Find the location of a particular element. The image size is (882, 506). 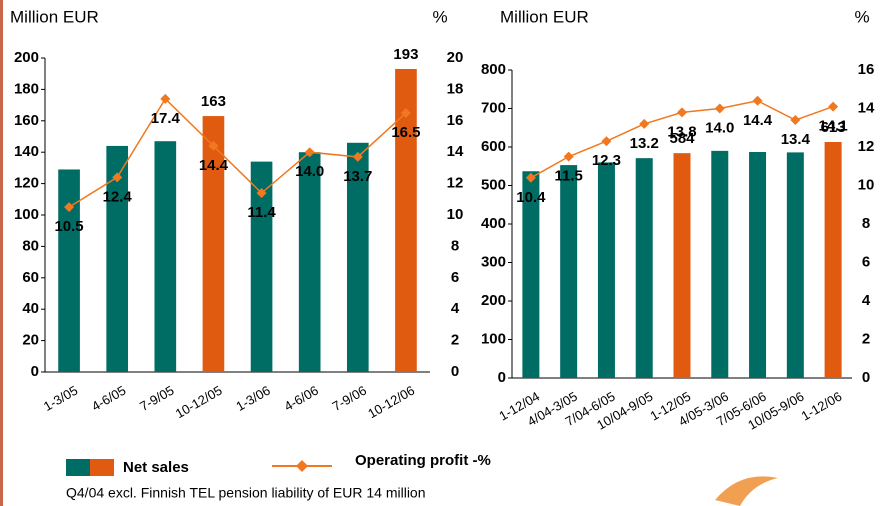

y-tick-label: 500 is located at coordinates (493, 184).